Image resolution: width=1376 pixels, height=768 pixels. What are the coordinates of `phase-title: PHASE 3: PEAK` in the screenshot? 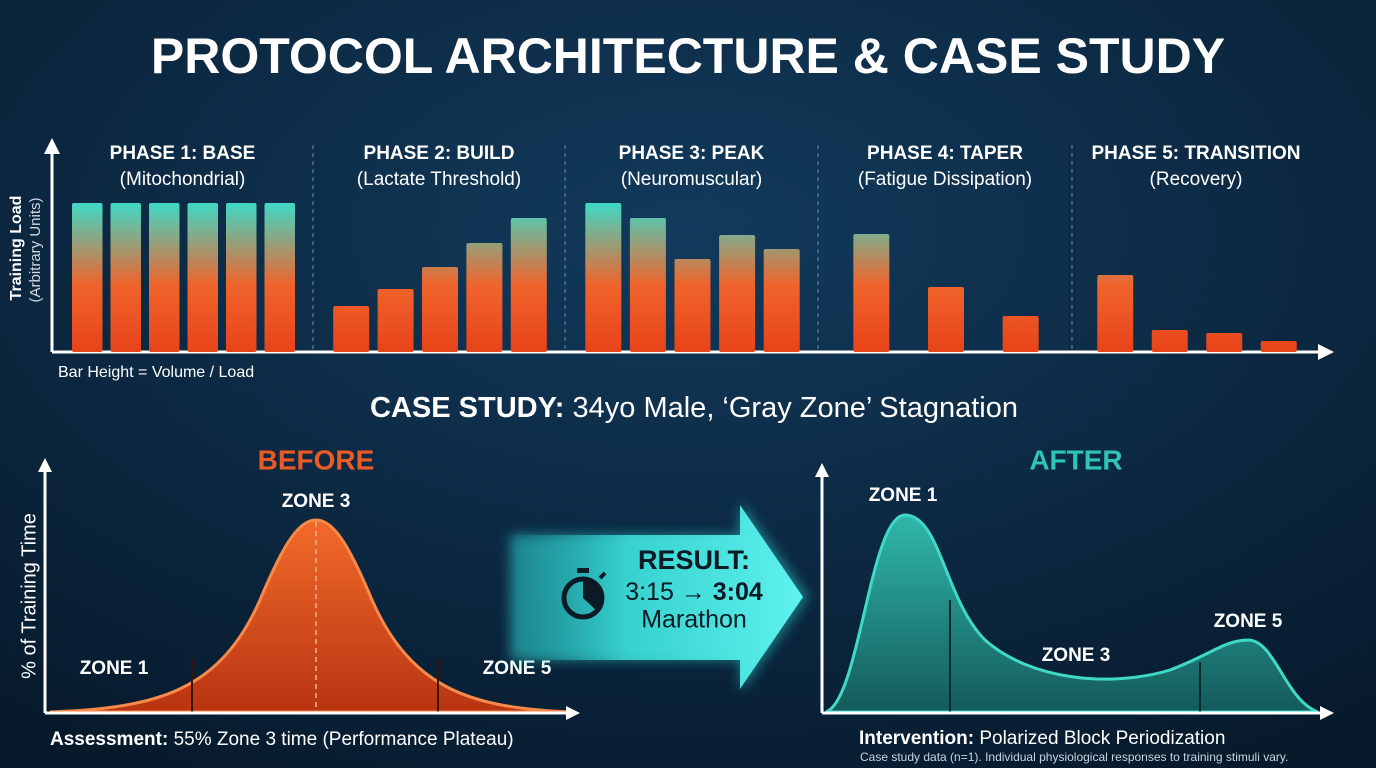 It's located at (692, 153).